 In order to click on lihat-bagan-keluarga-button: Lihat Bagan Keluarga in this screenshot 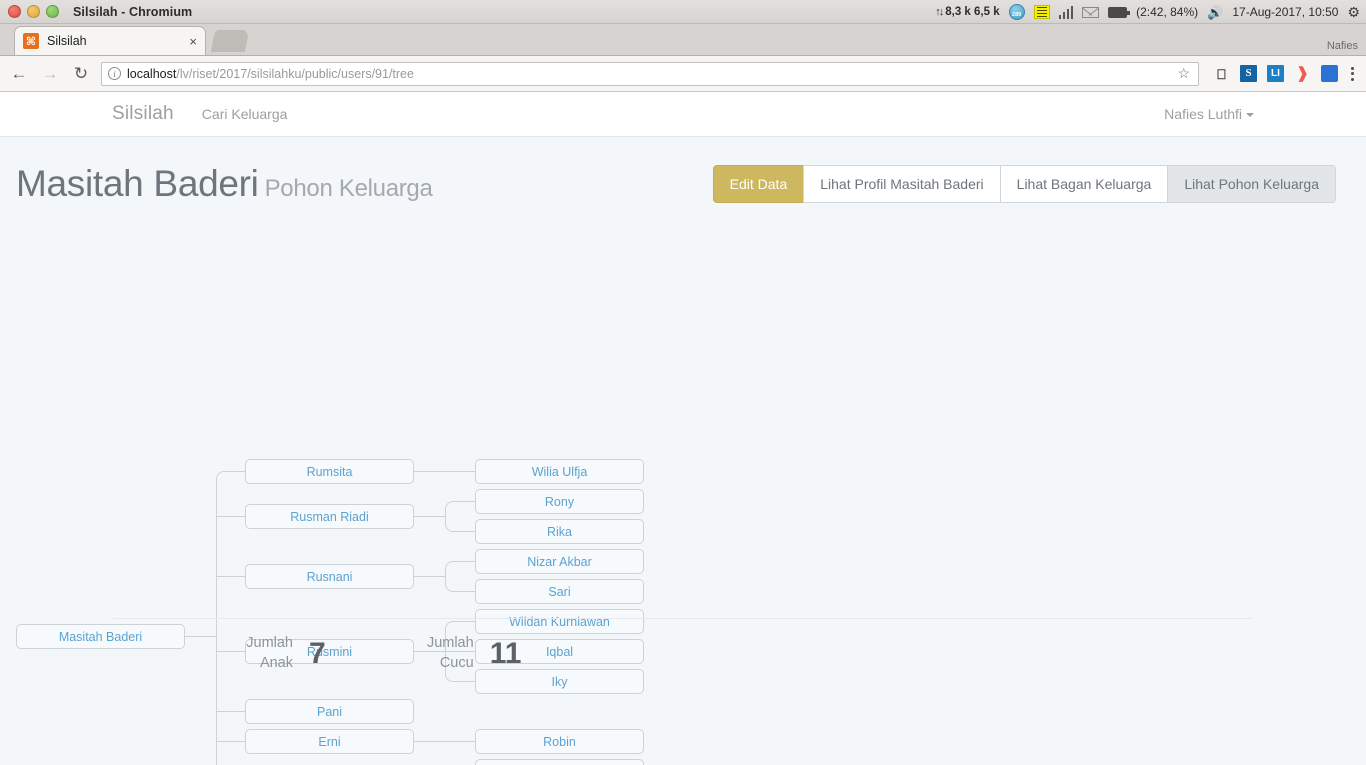, I will do `click(1084, 184)`.